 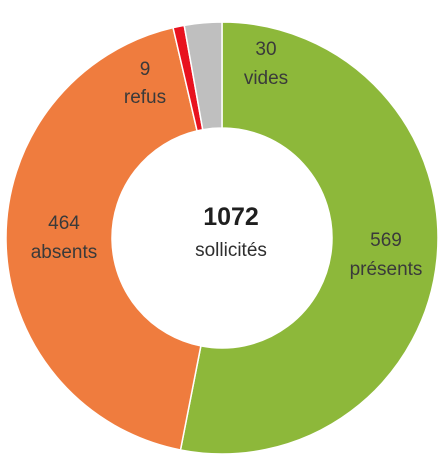 I want to click on slice-value-refus: 9, so click(x=145, y=69).